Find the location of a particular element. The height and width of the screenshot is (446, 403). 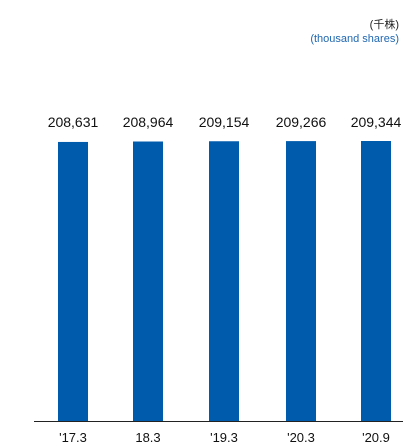

x-tick-label-0: '17.3 is located at coordinates (73, 437).